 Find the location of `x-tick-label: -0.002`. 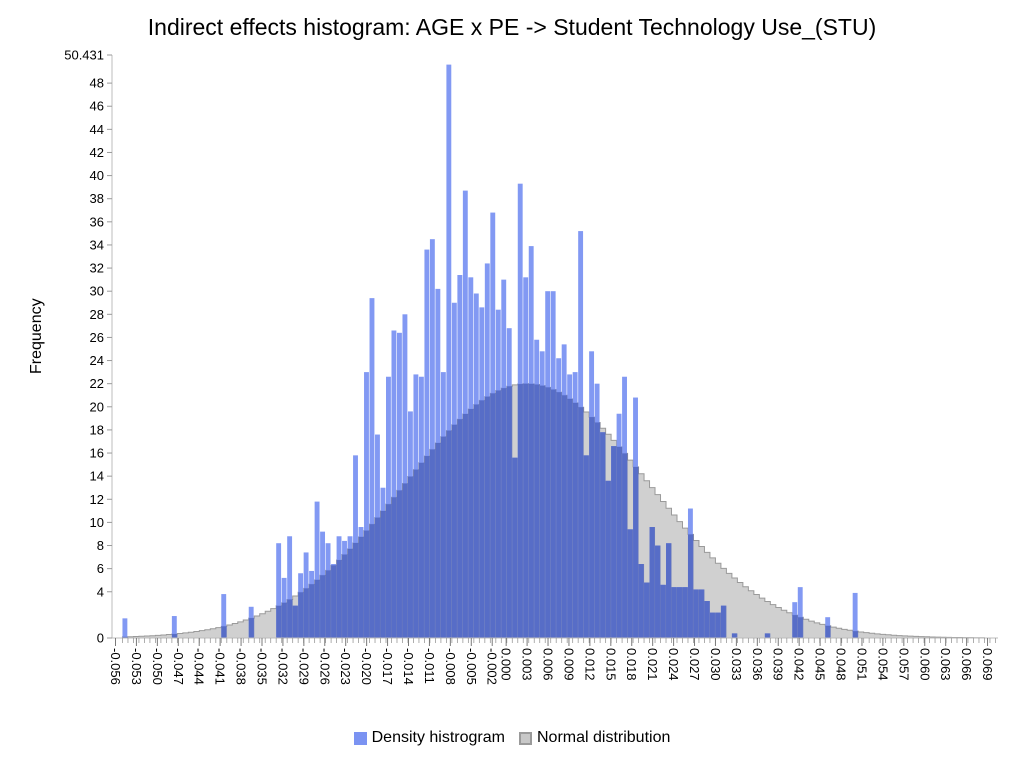

x-tick-label: -0.002 is located at coordinates (492, 666).